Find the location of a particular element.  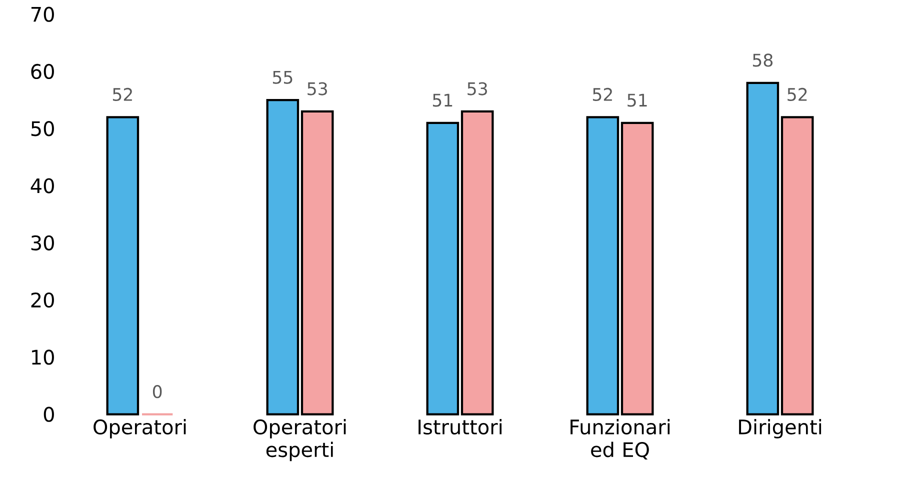

x-tick-label: Funzionari ed EQ is located at coordinates (620, 439).